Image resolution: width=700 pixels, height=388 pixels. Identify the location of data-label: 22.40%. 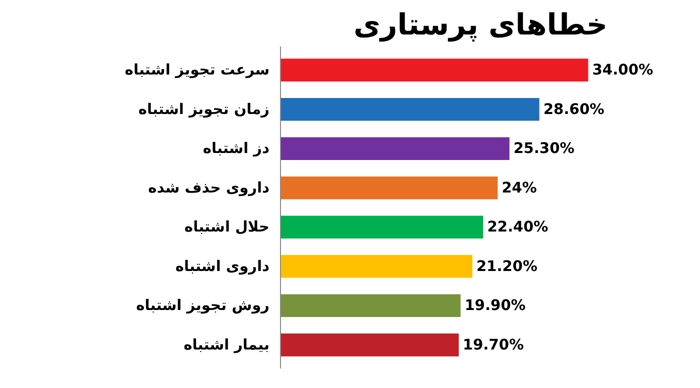
(518, 227).